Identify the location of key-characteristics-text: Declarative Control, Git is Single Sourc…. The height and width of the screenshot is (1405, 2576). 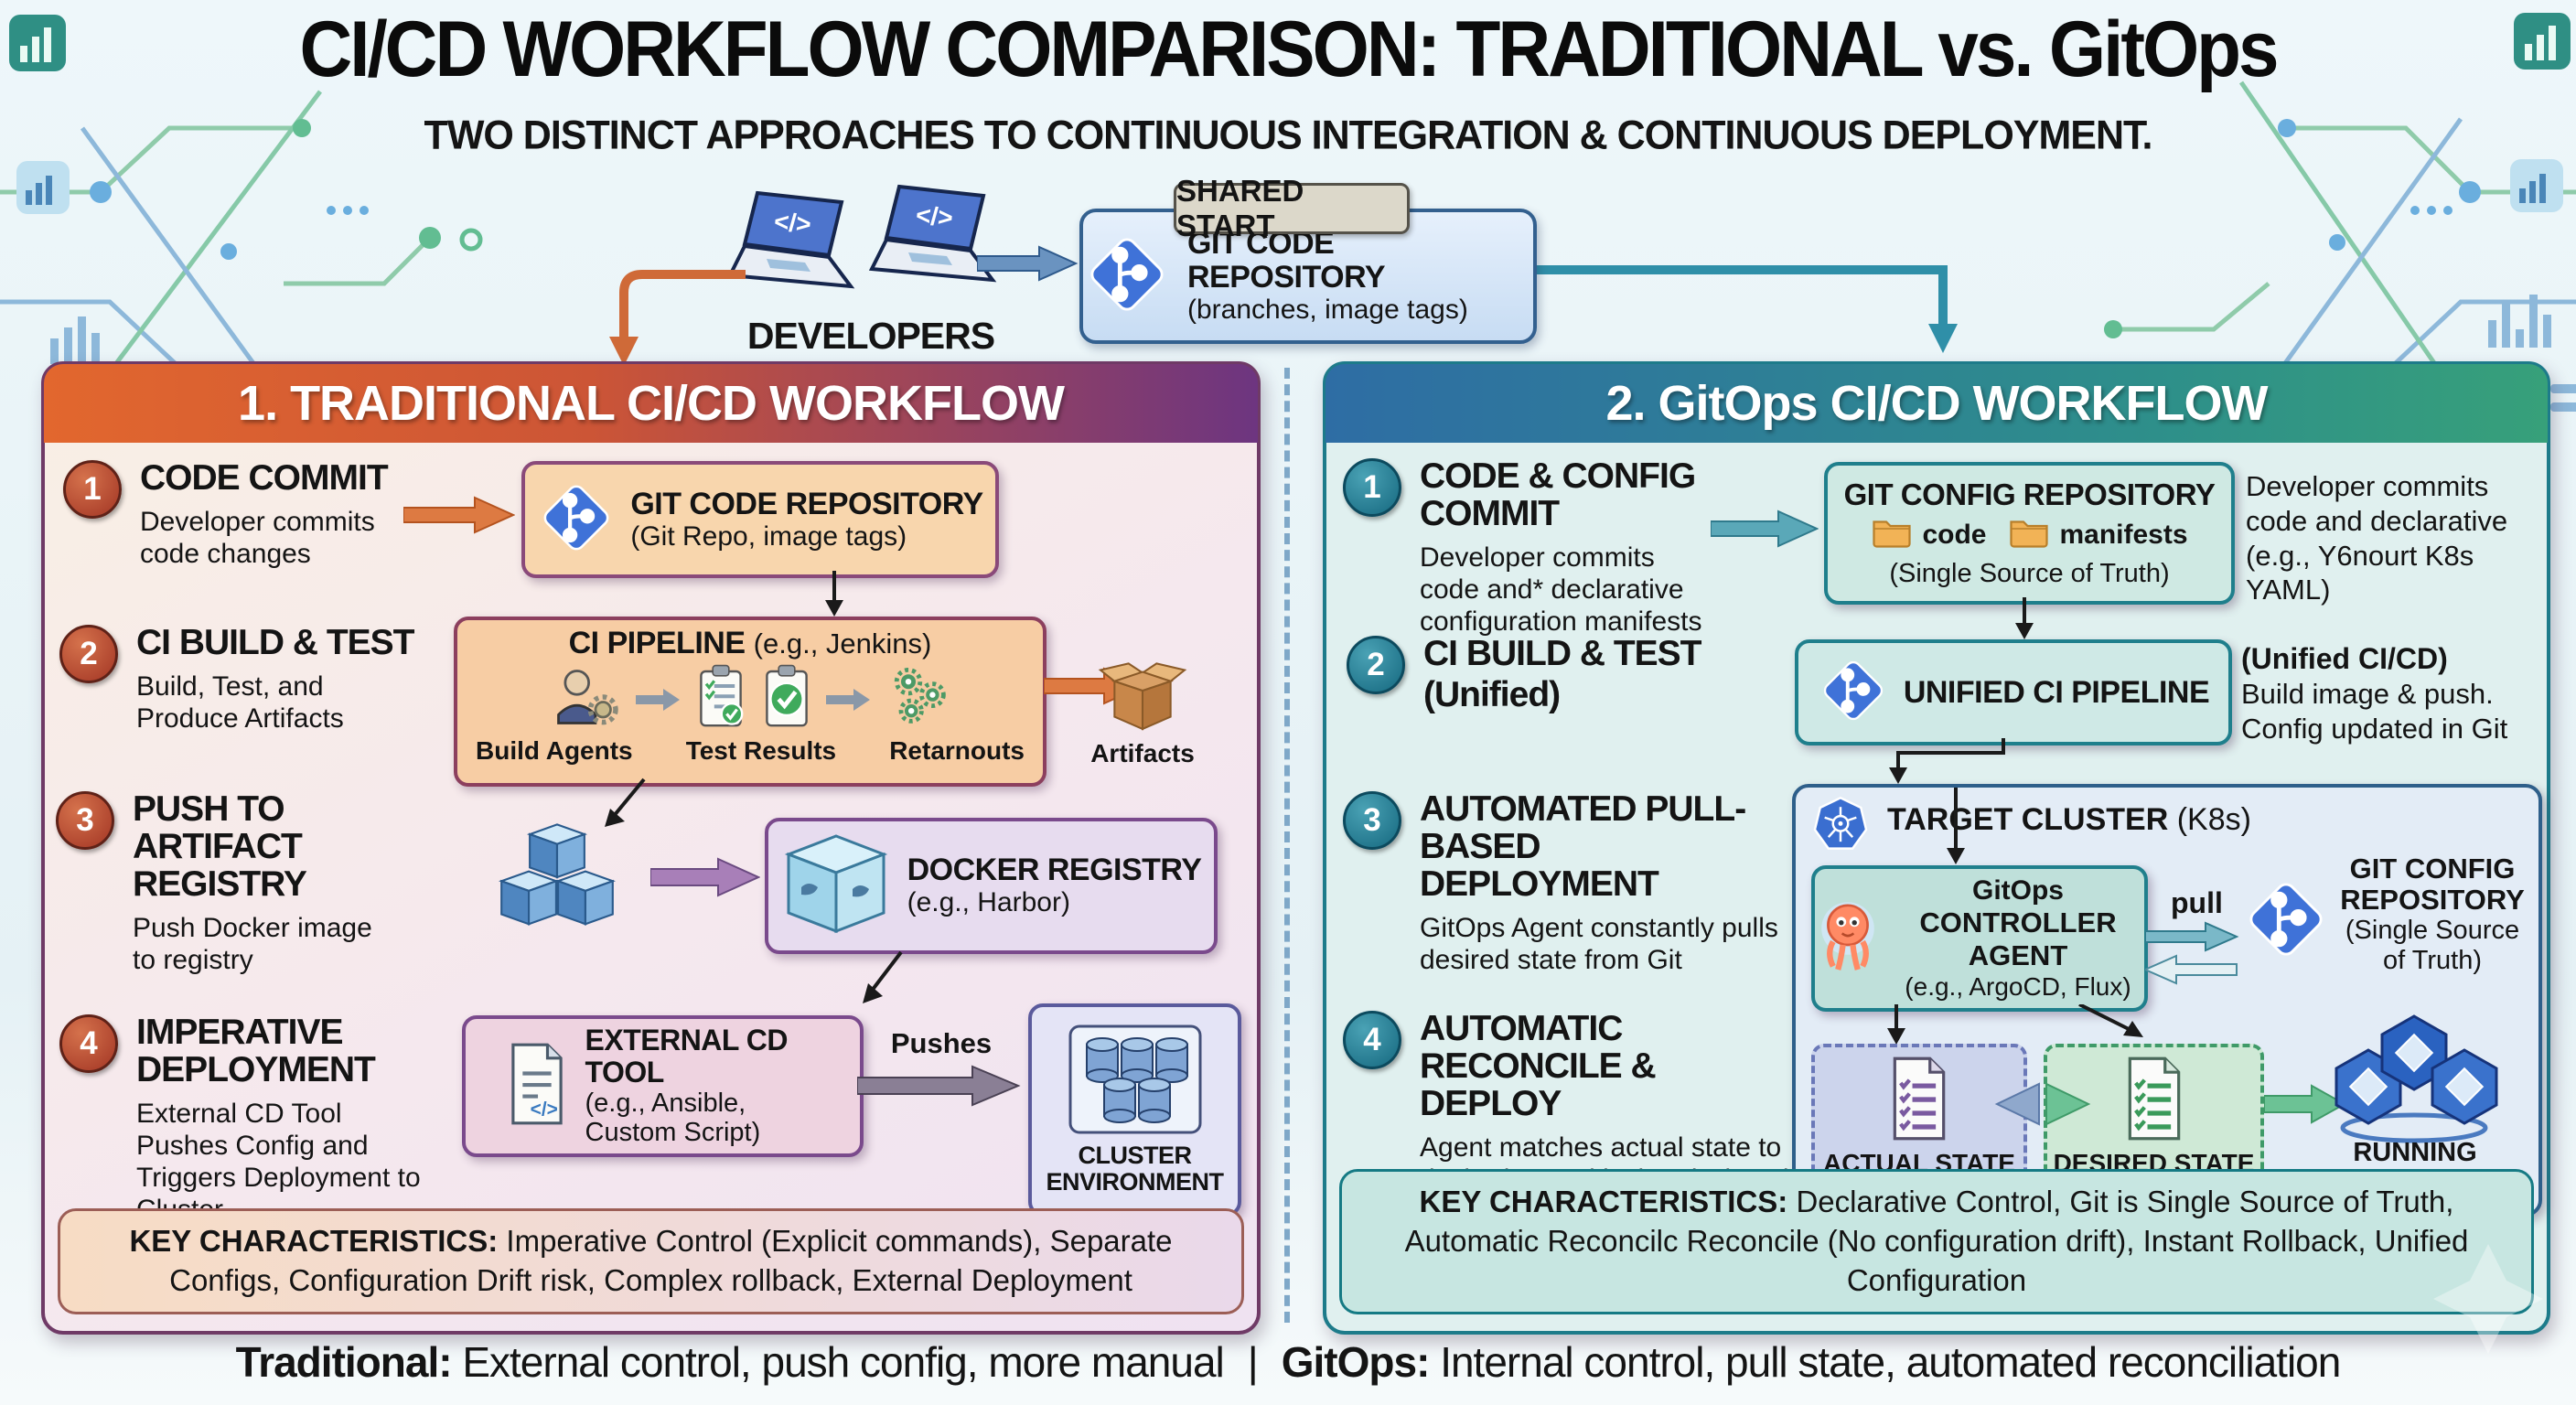
(1937, 1241).